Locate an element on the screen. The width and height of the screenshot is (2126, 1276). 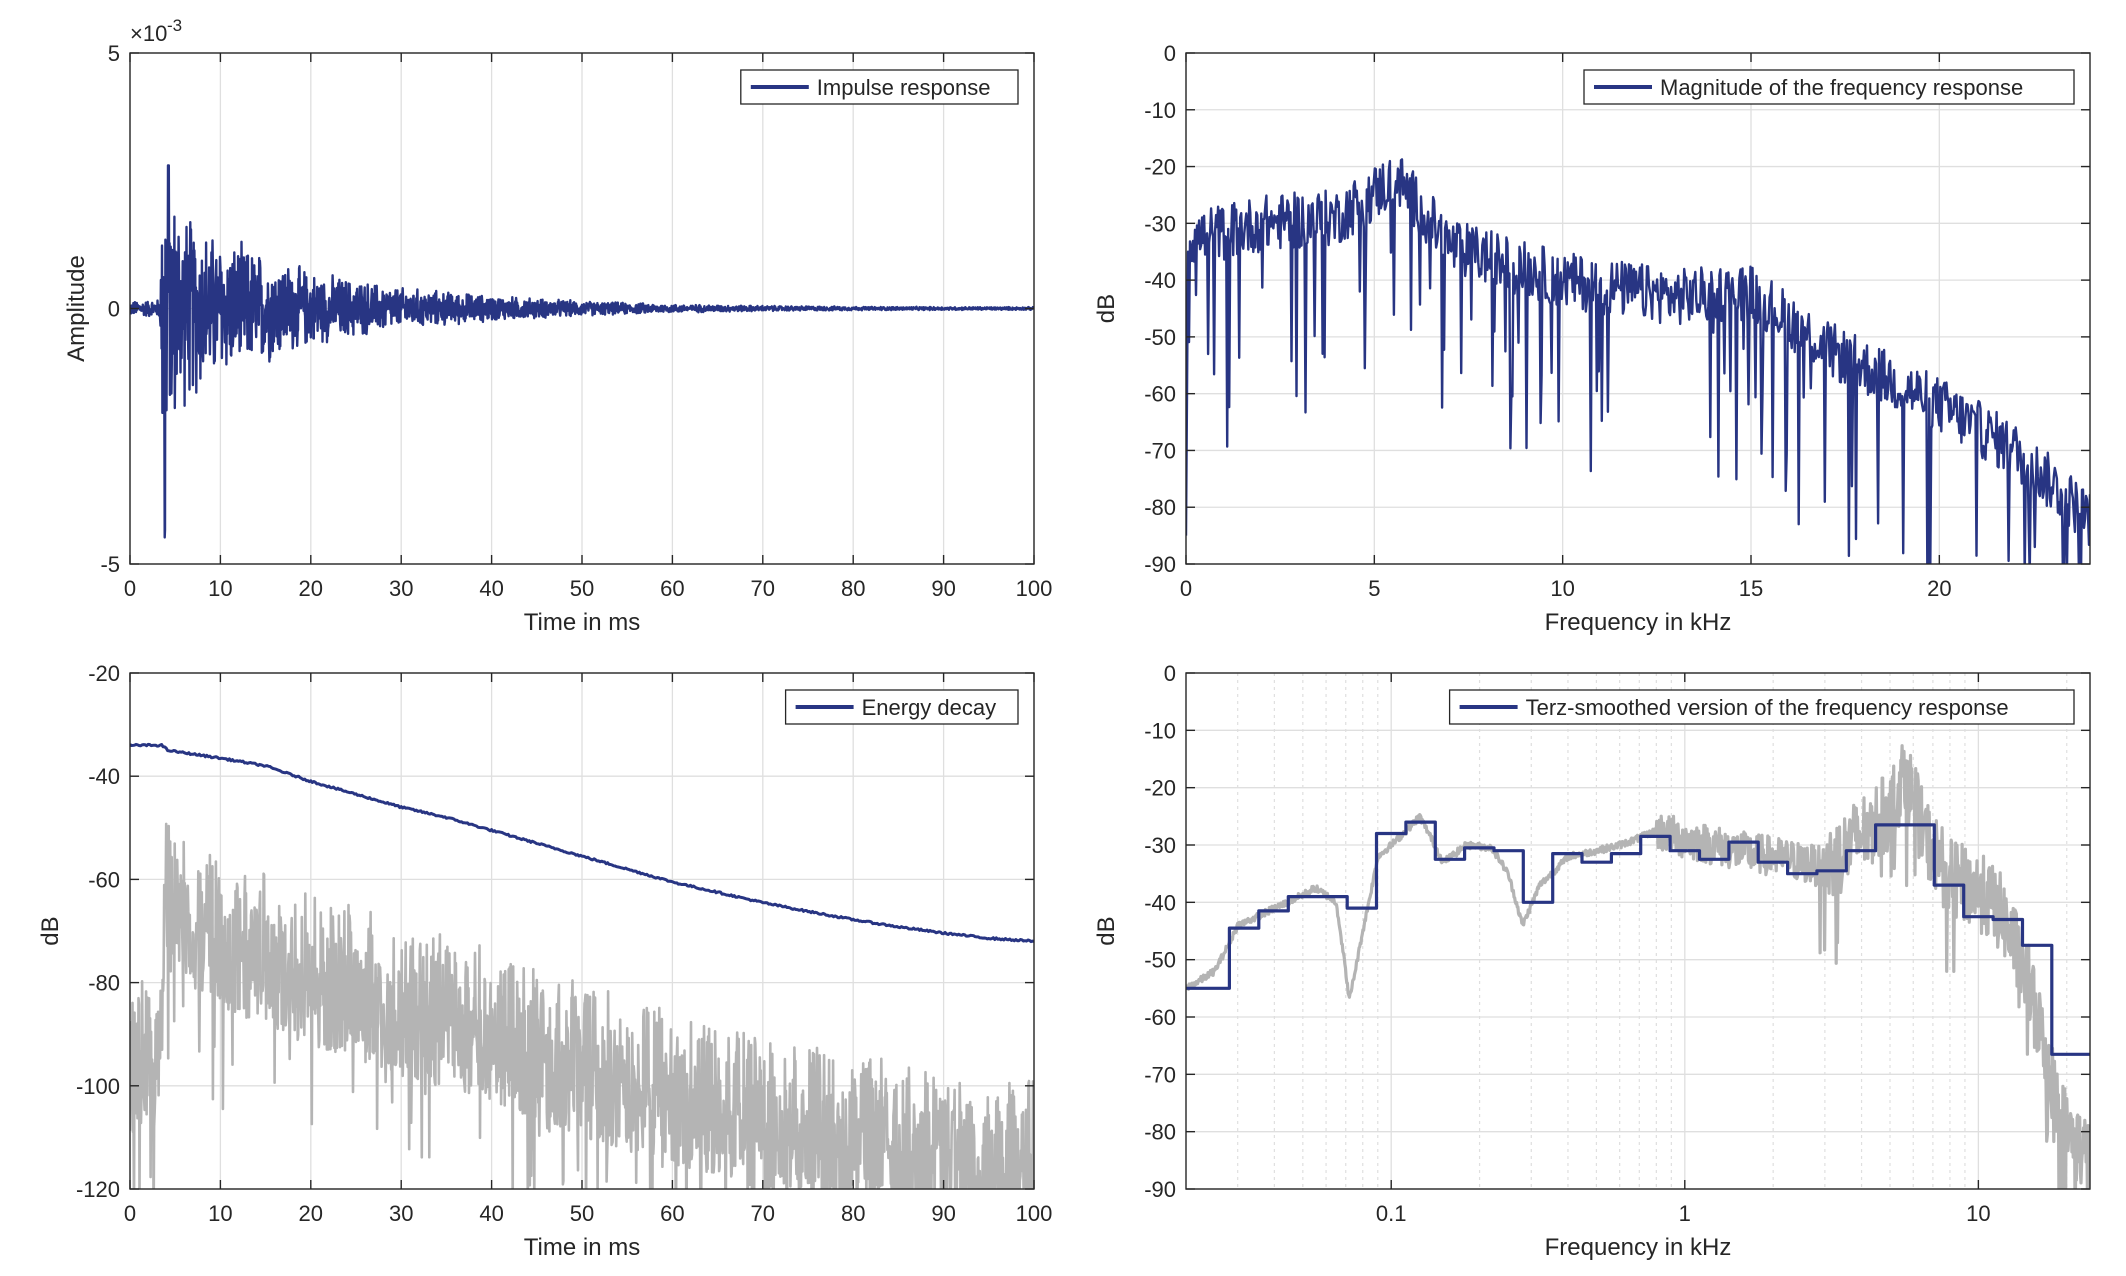
y-tick-label: -100 is located at coordinates (98, 1086).